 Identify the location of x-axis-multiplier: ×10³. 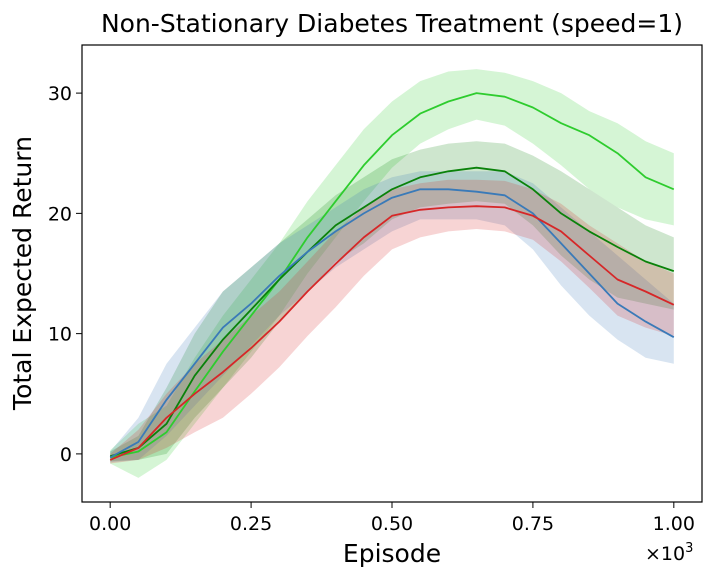
(669, 553).